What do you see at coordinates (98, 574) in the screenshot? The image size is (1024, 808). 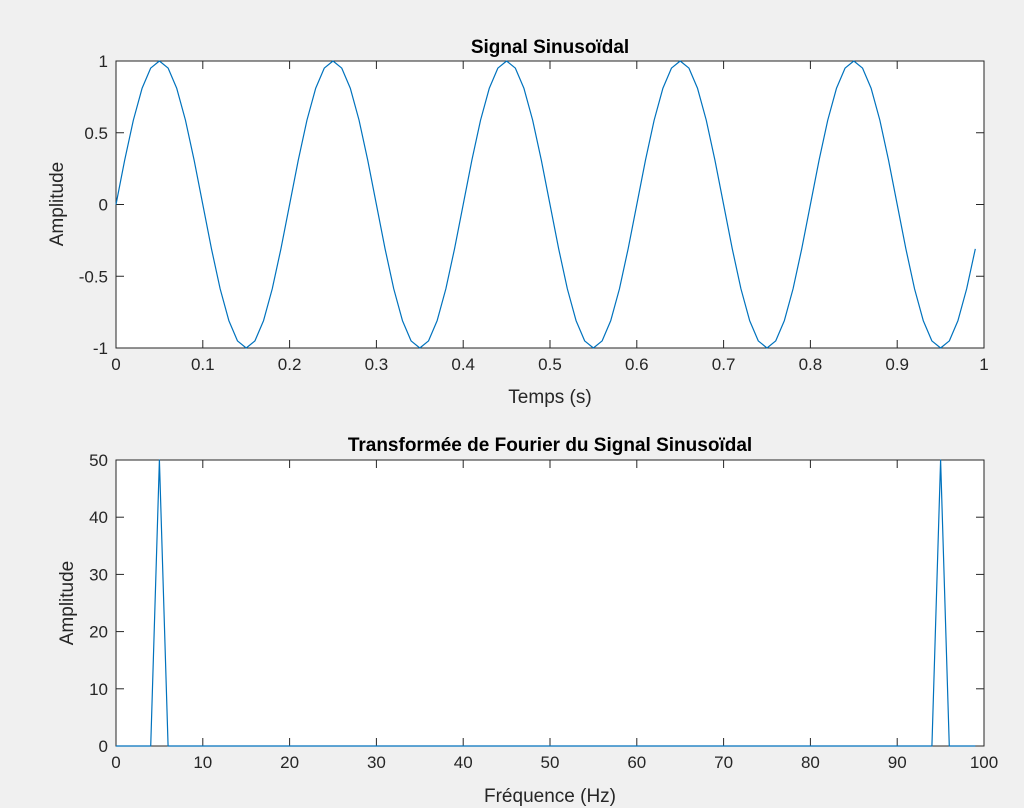 I see `frequency-ytick-label: 30` at bounding box center [98, 574].